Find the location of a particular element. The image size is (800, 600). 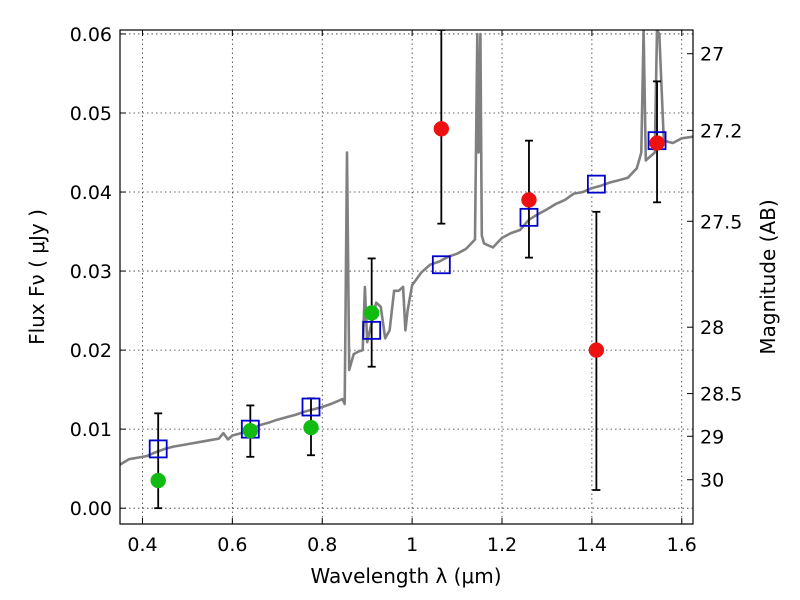

right-tick-label: 28.5 is located at coordinates (721, 395).